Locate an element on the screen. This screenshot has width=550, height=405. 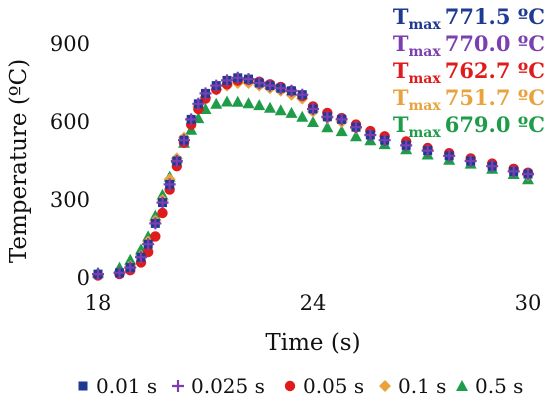
legend-item: 0.1 s is located at coordinates (412, 386).